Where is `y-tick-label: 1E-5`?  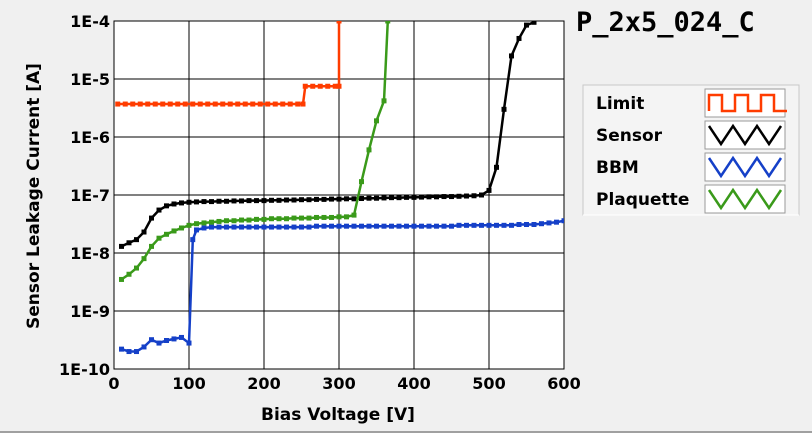
y-tick-label: 1E-5 is located at coordinates (90, 79).